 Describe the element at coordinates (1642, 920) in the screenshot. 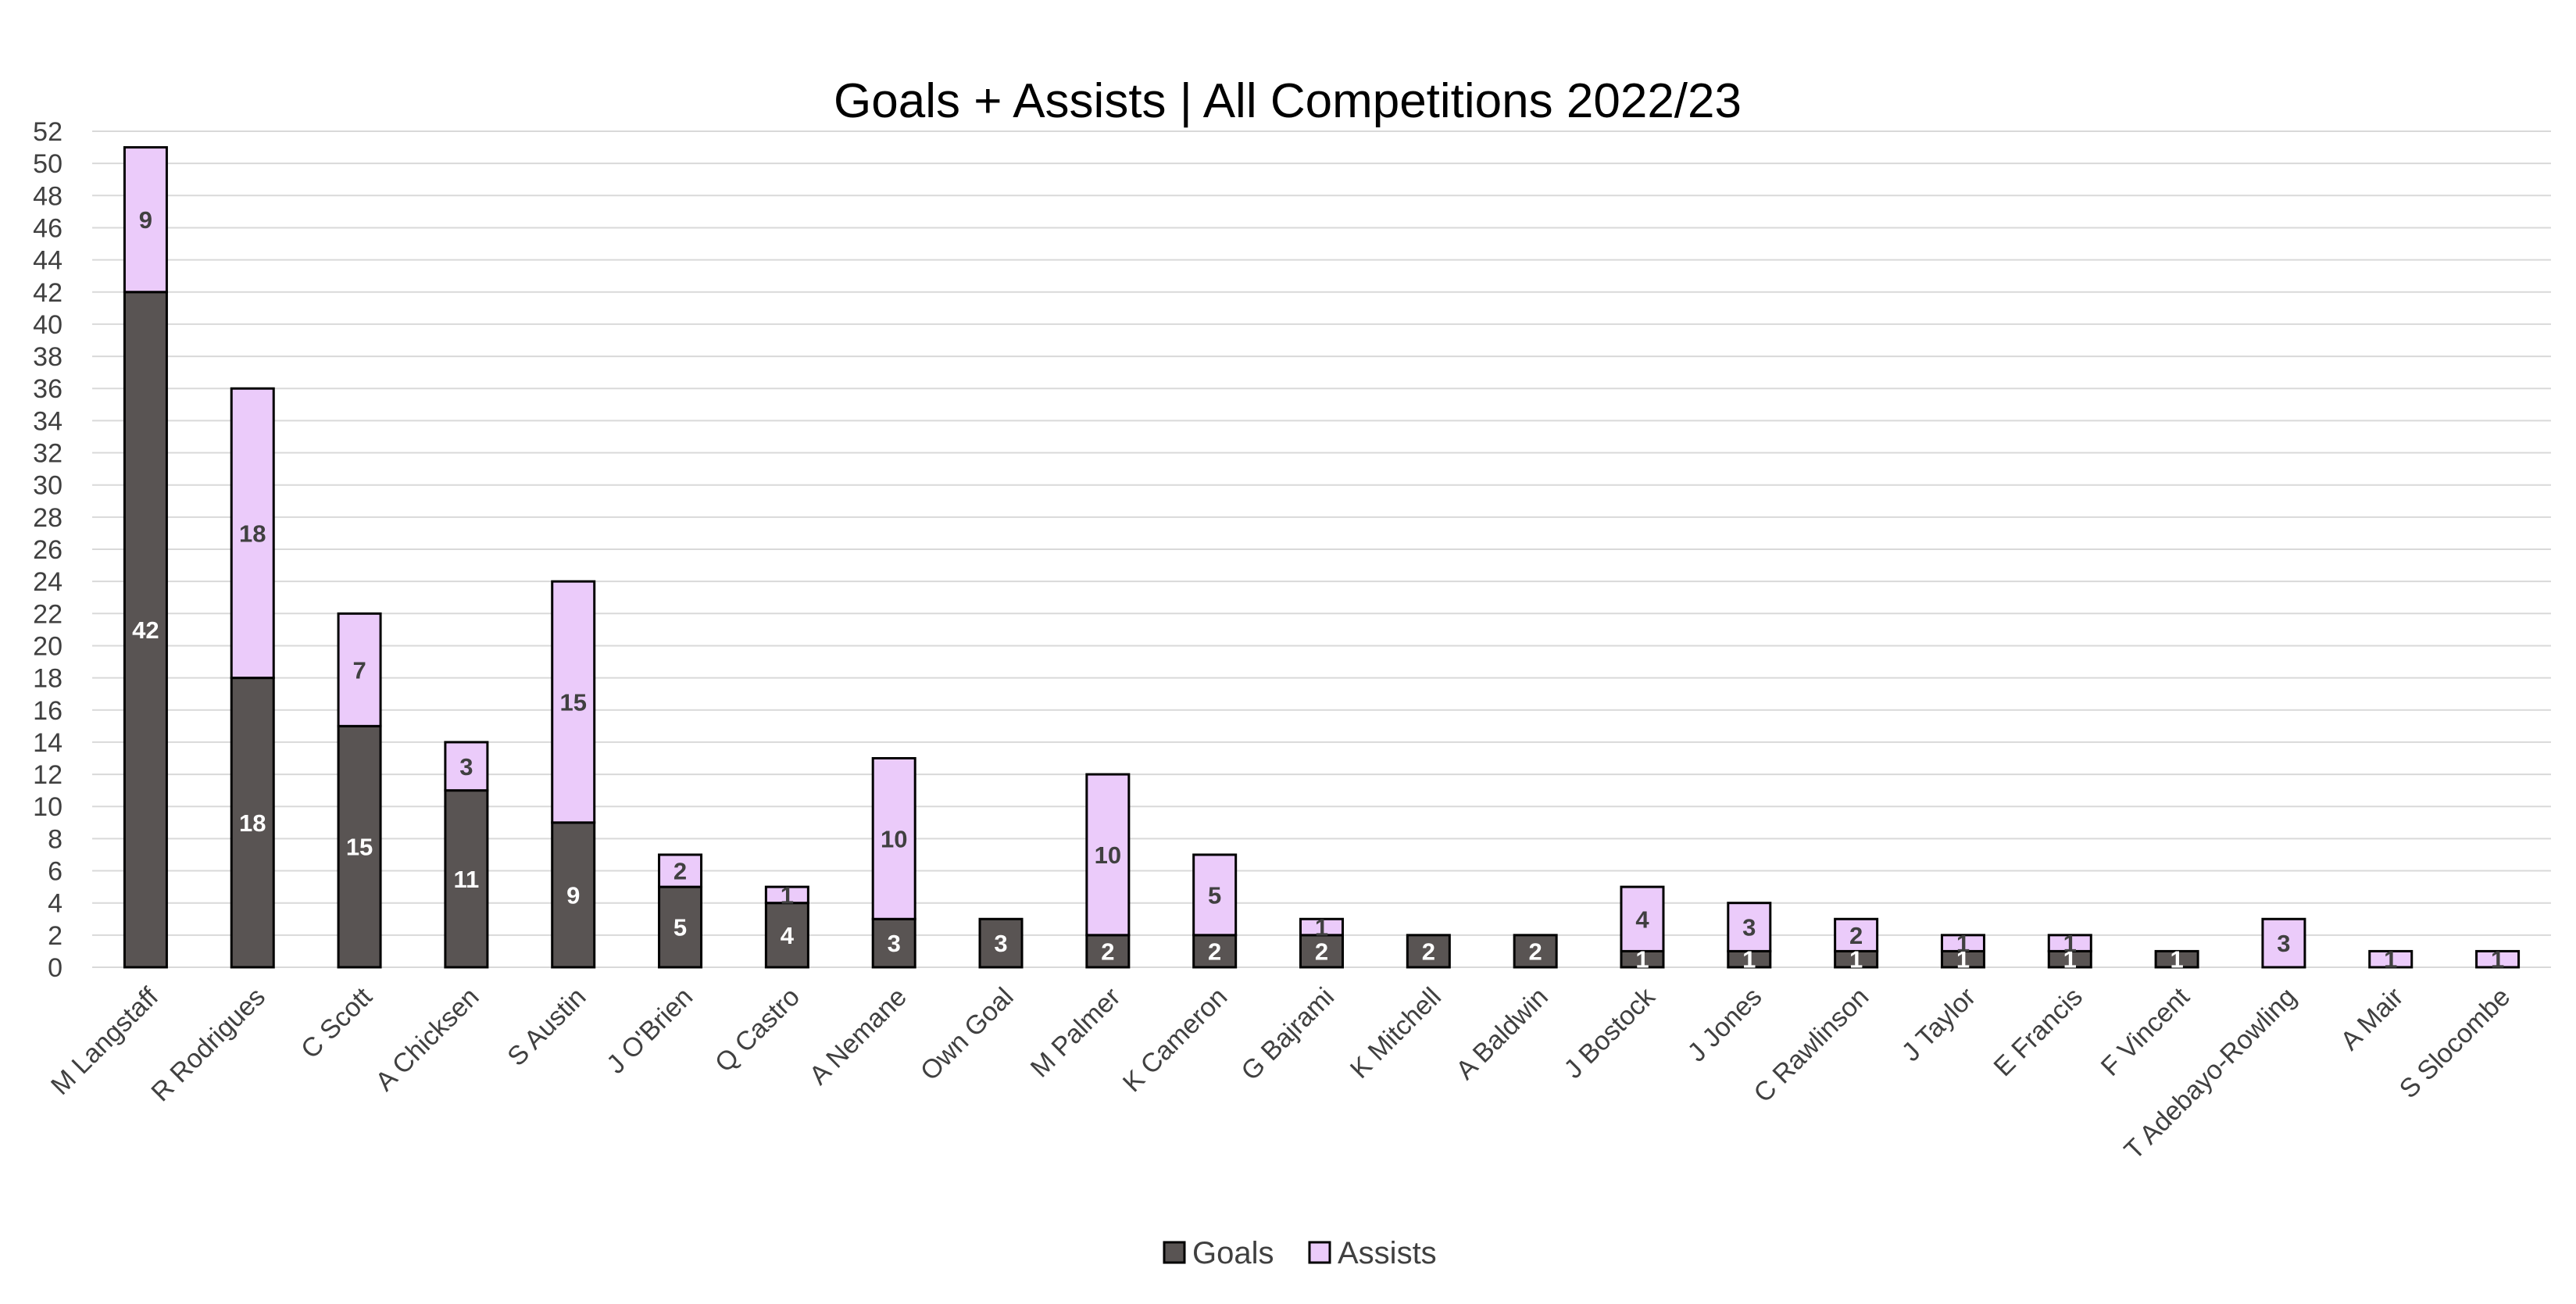

I see `data-label-assists: 4` at that location.